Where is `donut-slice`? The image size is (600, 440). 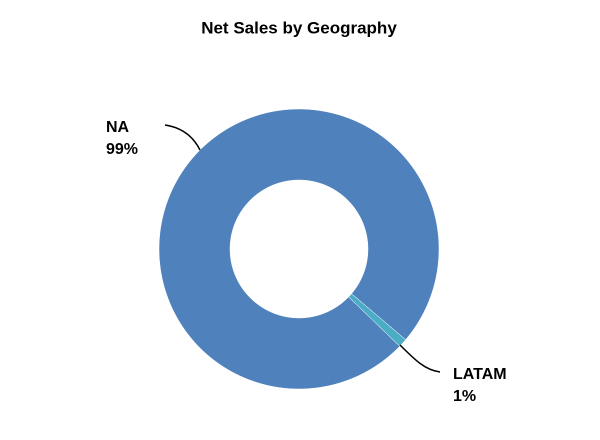 donut-slice is located at coordinates (377, 320).